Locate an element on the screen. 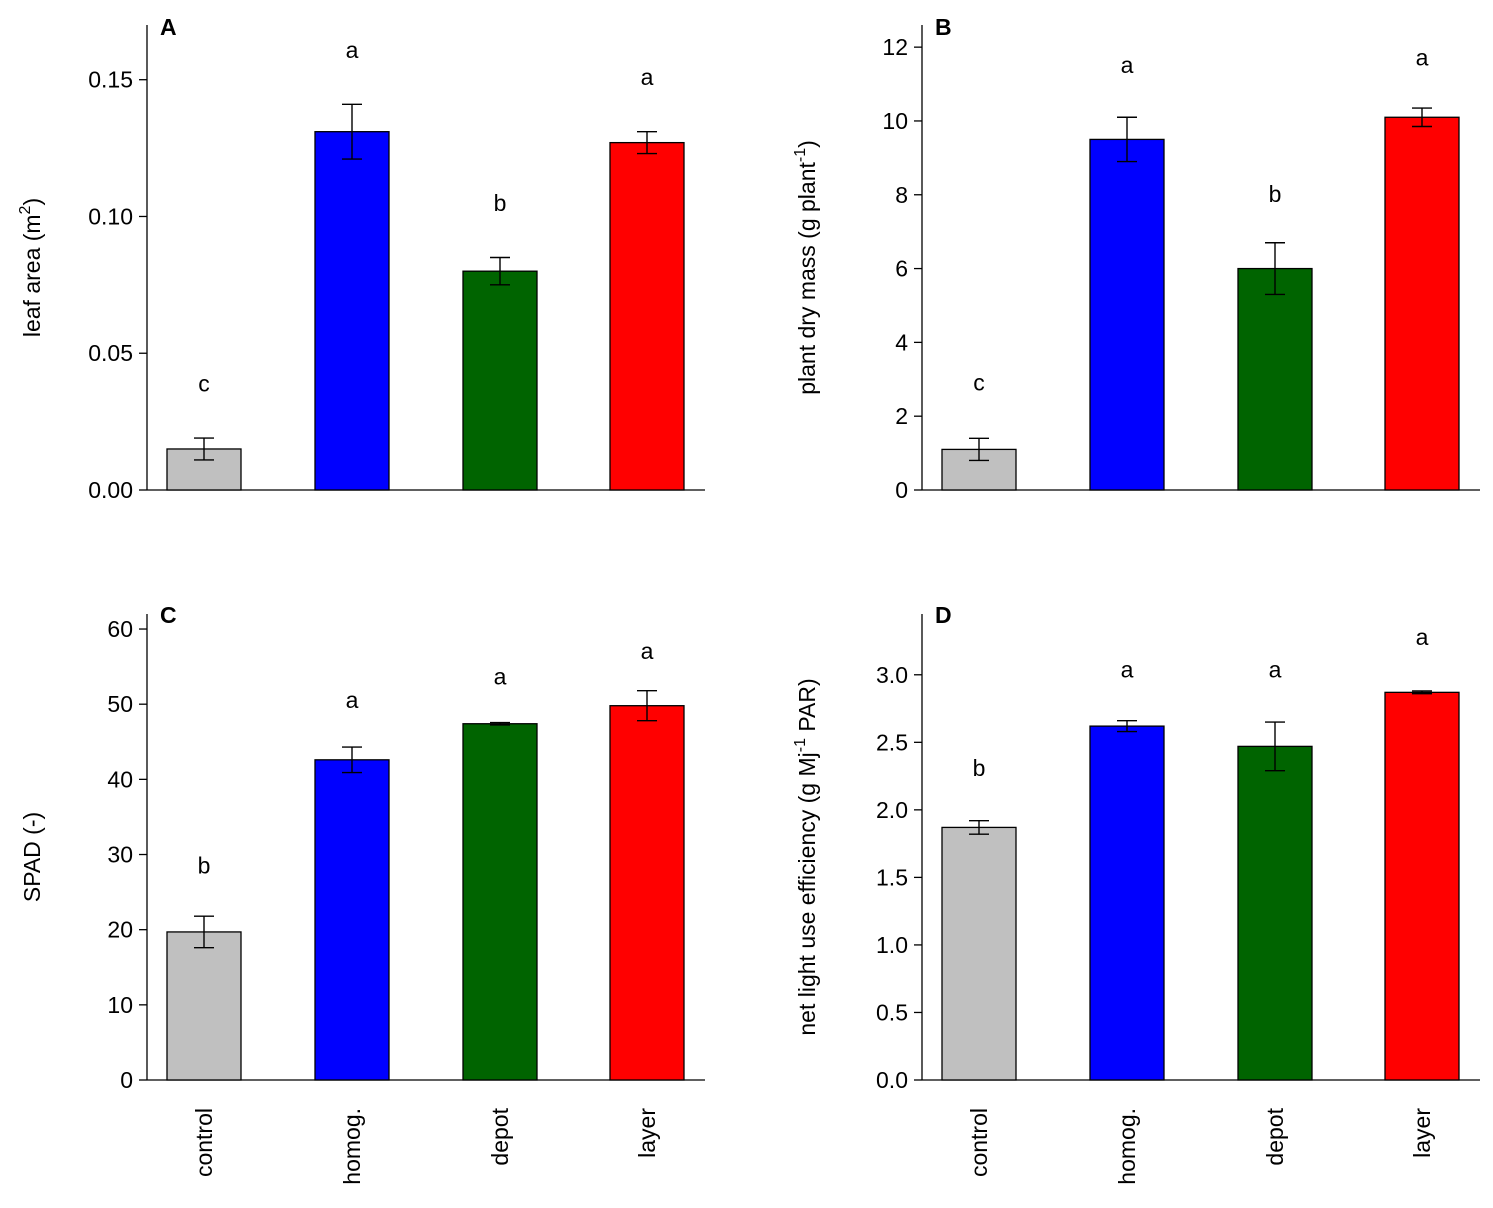 This screenshot has height=1208, width=1493. y-tick-label: 0.05 is located at coordinates (110, 353).